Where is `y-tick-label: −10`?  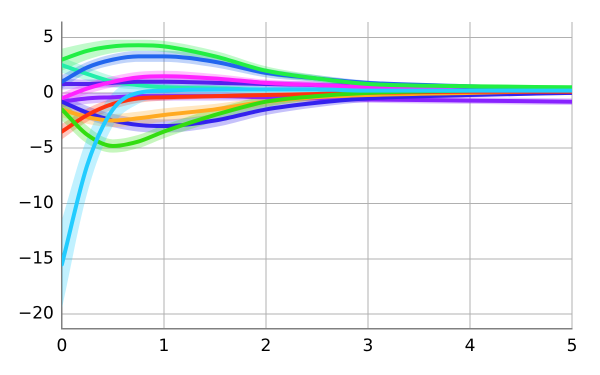 y-tick-label: −10 is located at coordinates (36, 202).